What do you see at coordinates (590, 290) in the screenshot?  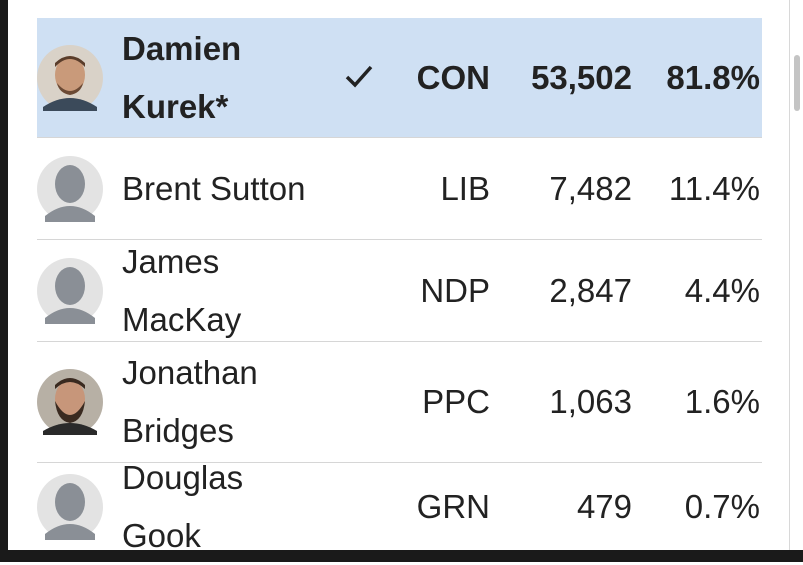 I see `votes: 2,847` at bounding box center [590, 290].